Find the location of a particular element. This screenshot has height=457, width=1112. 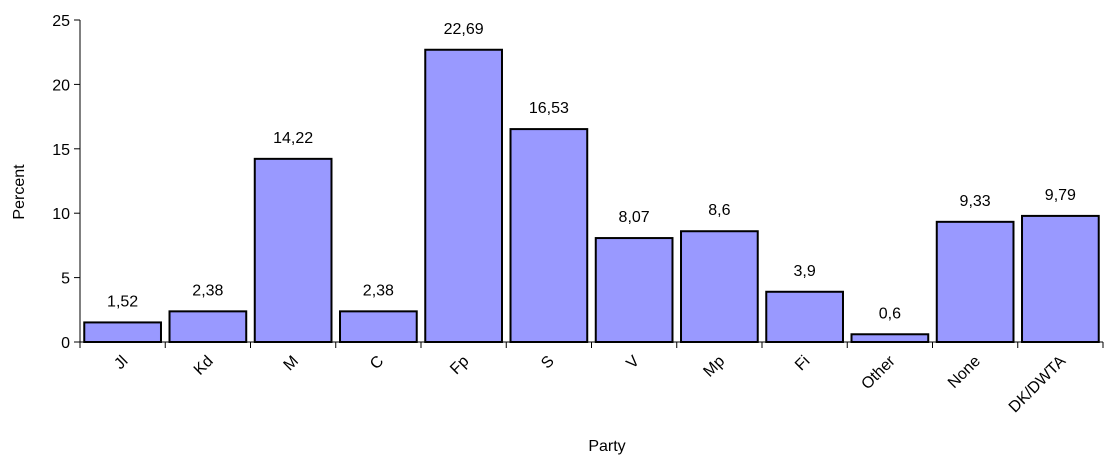

bar-fp is located at coordinates (463, 195).